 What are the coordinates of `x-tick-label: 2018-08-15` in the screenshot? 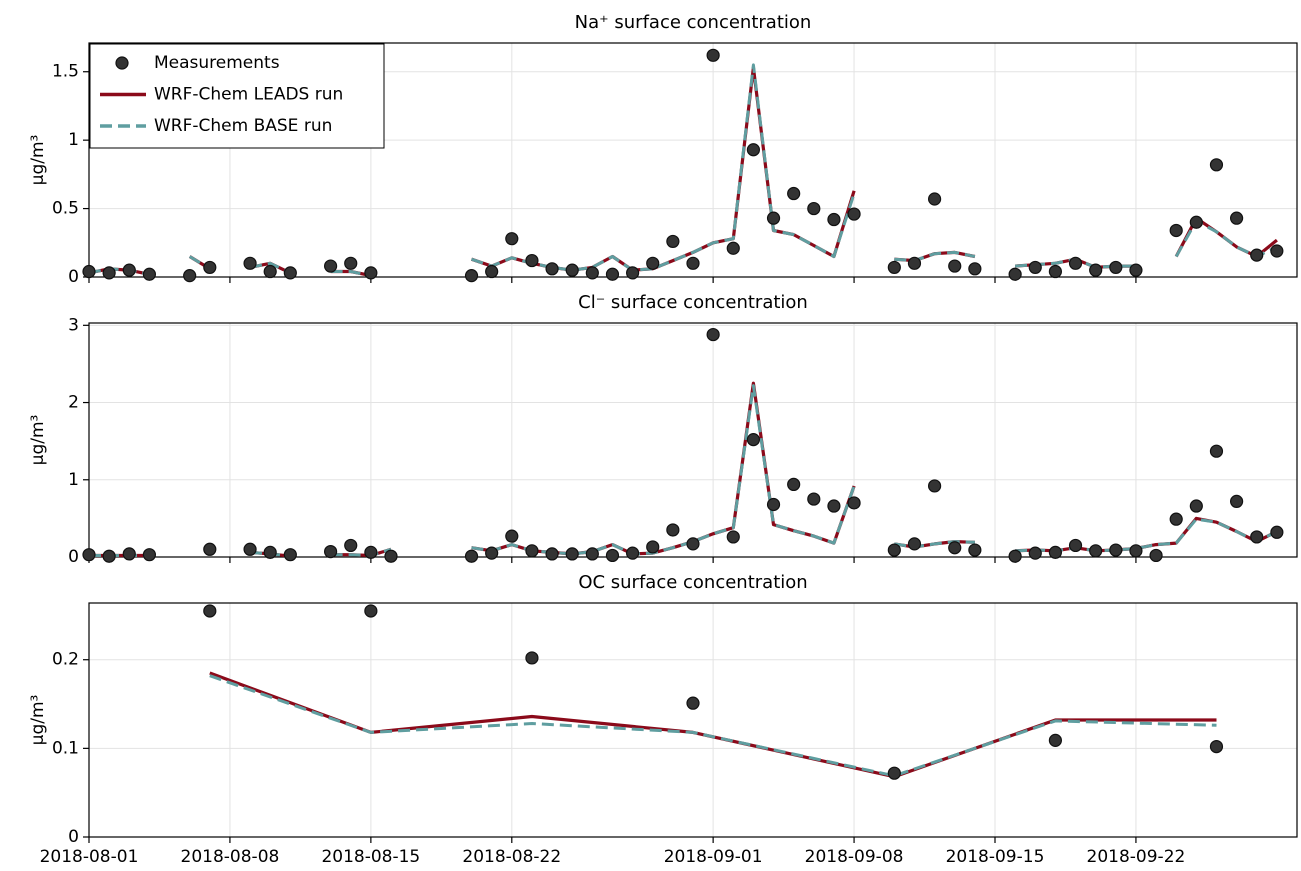 It's located at (370, 857).